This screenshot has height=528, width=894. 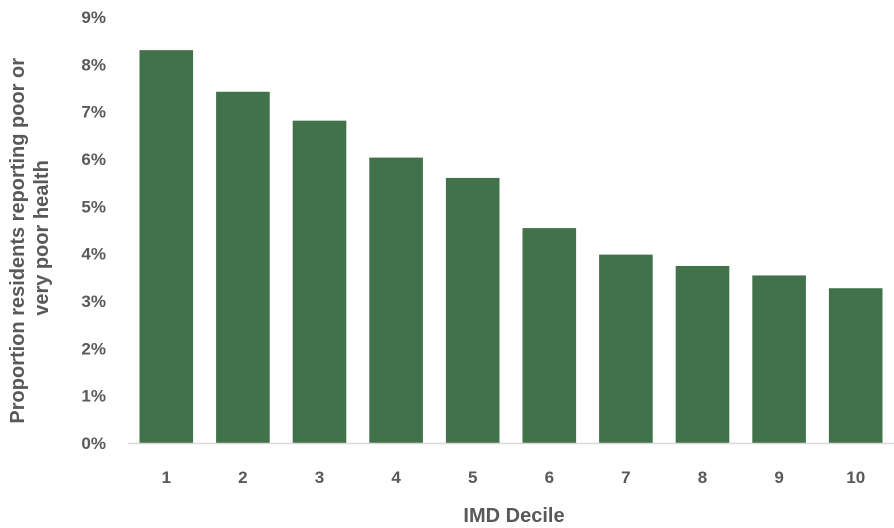 I want to click on x-tick-label: 8, so click(x=702, y=477).